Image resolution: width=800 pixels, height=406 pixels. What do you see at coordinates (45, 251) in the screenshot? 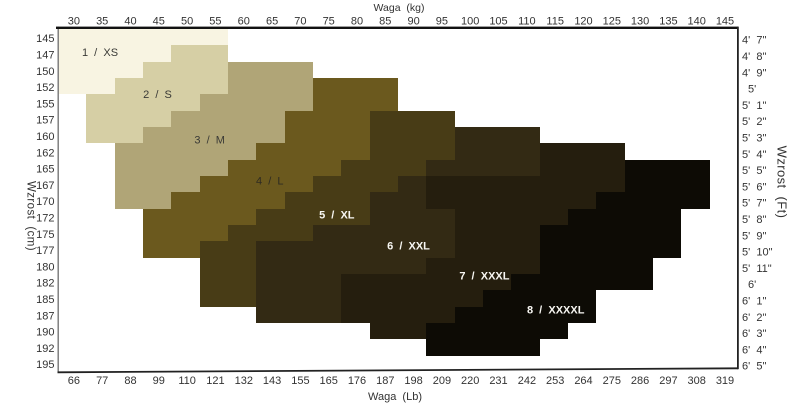
I see `svg-text: 177` at bounding box center [45, 251].